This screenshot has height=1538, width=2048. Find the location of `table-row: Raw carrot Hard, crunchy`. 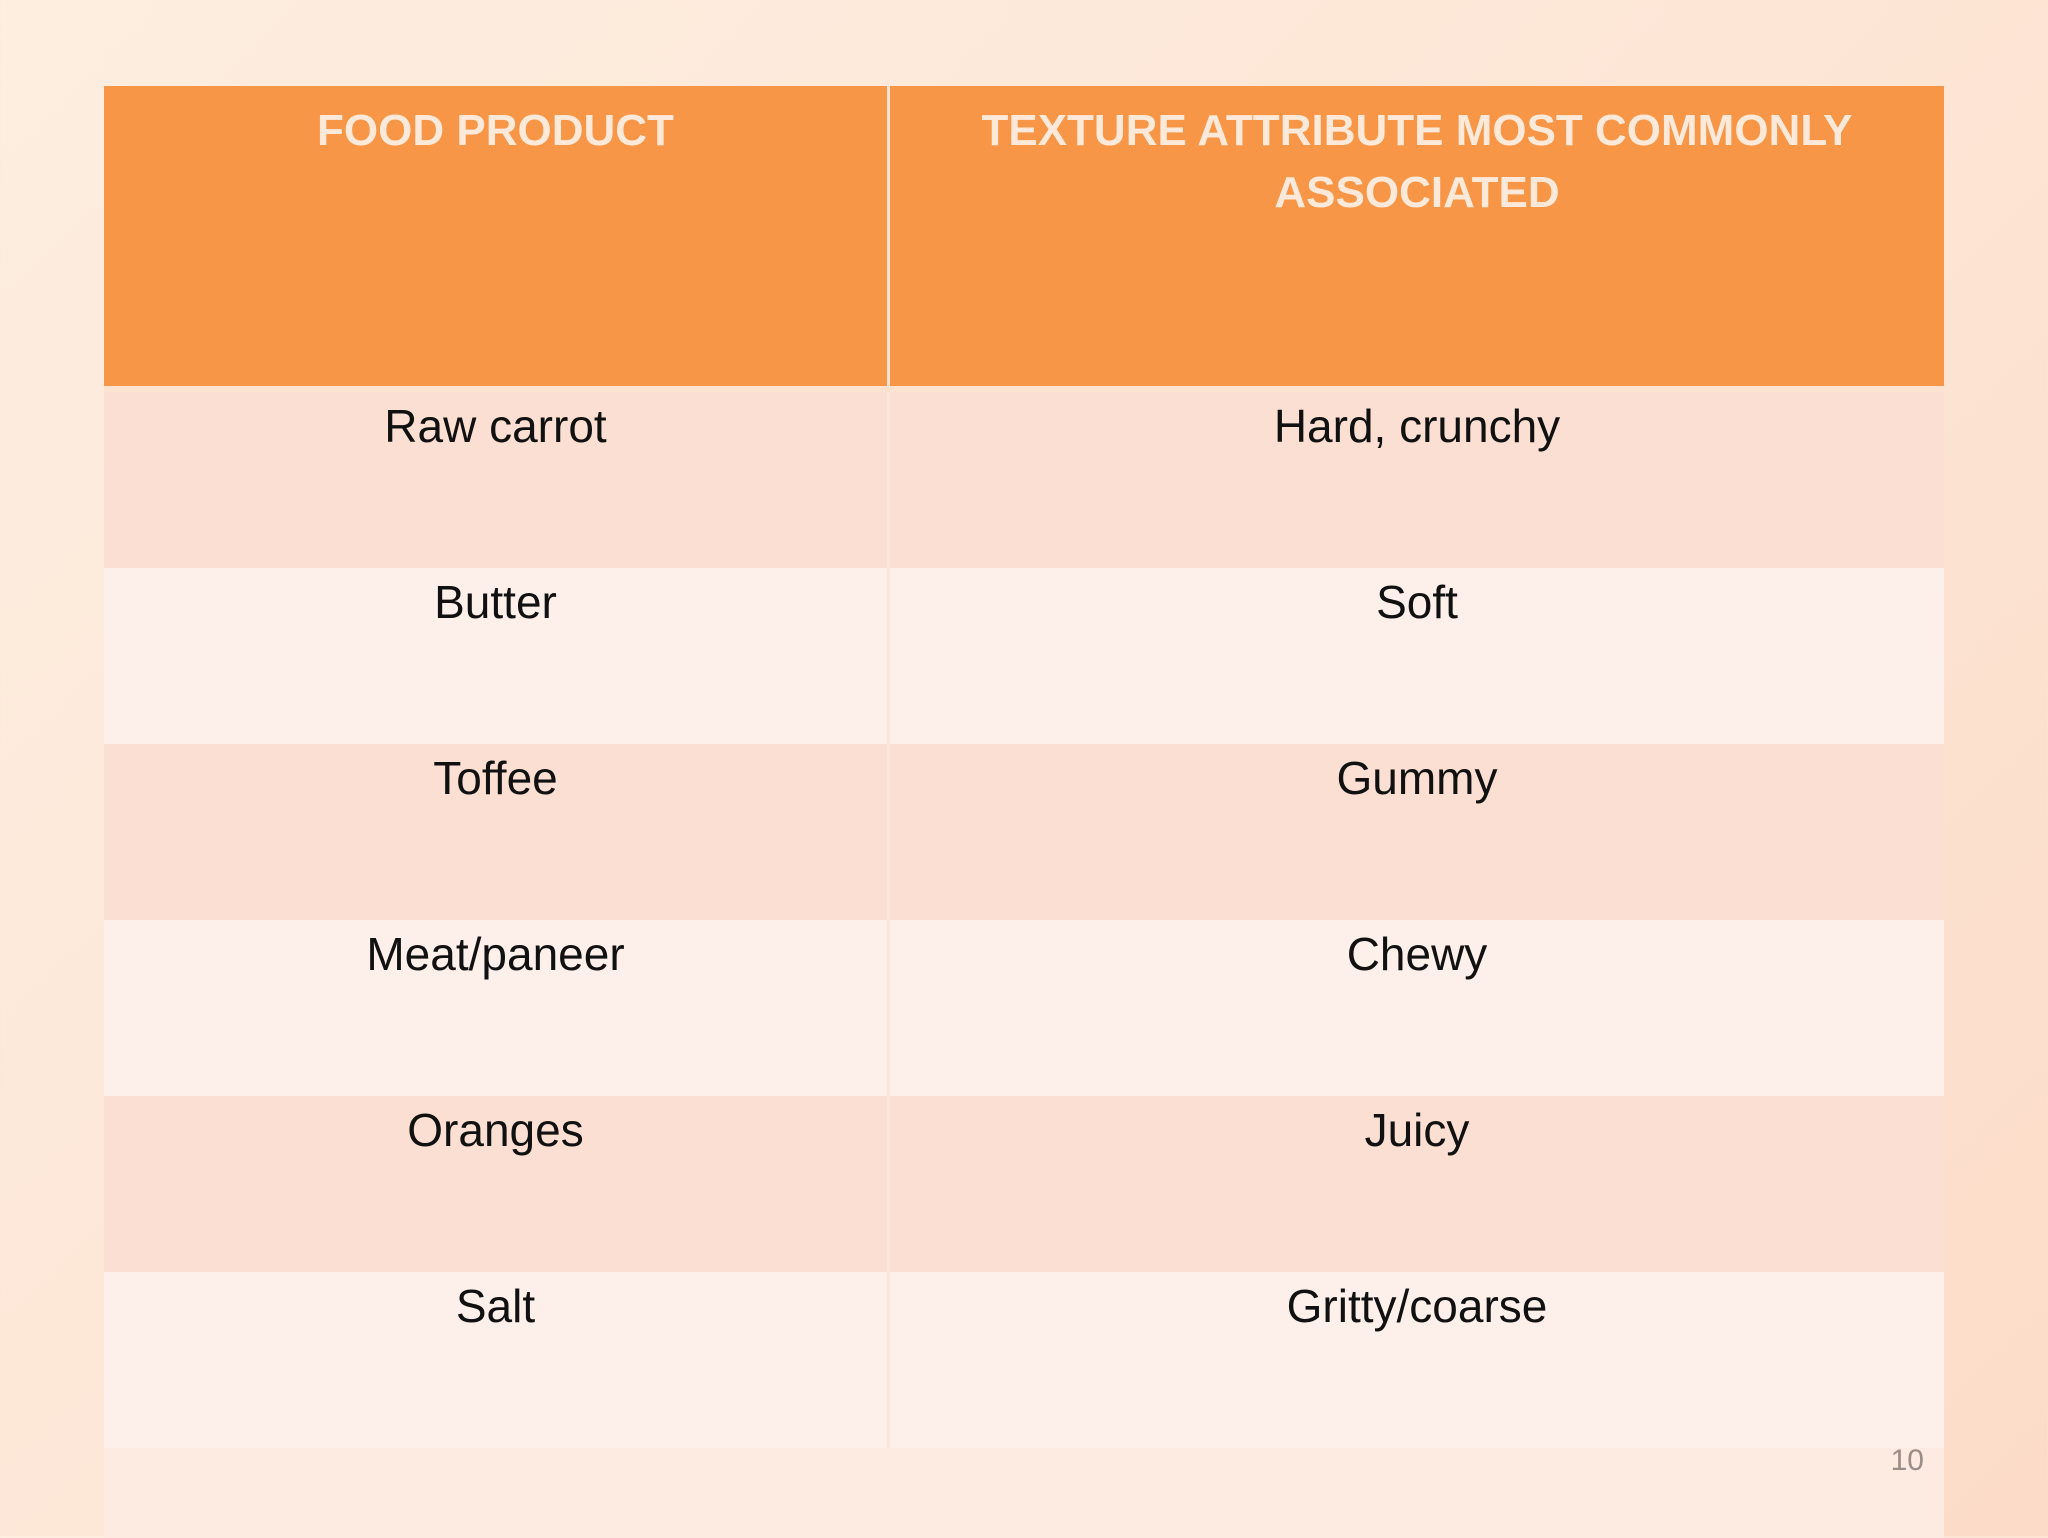

table-row: Raw carrot Hard, crunchy is located at coordinates (1024, 480).